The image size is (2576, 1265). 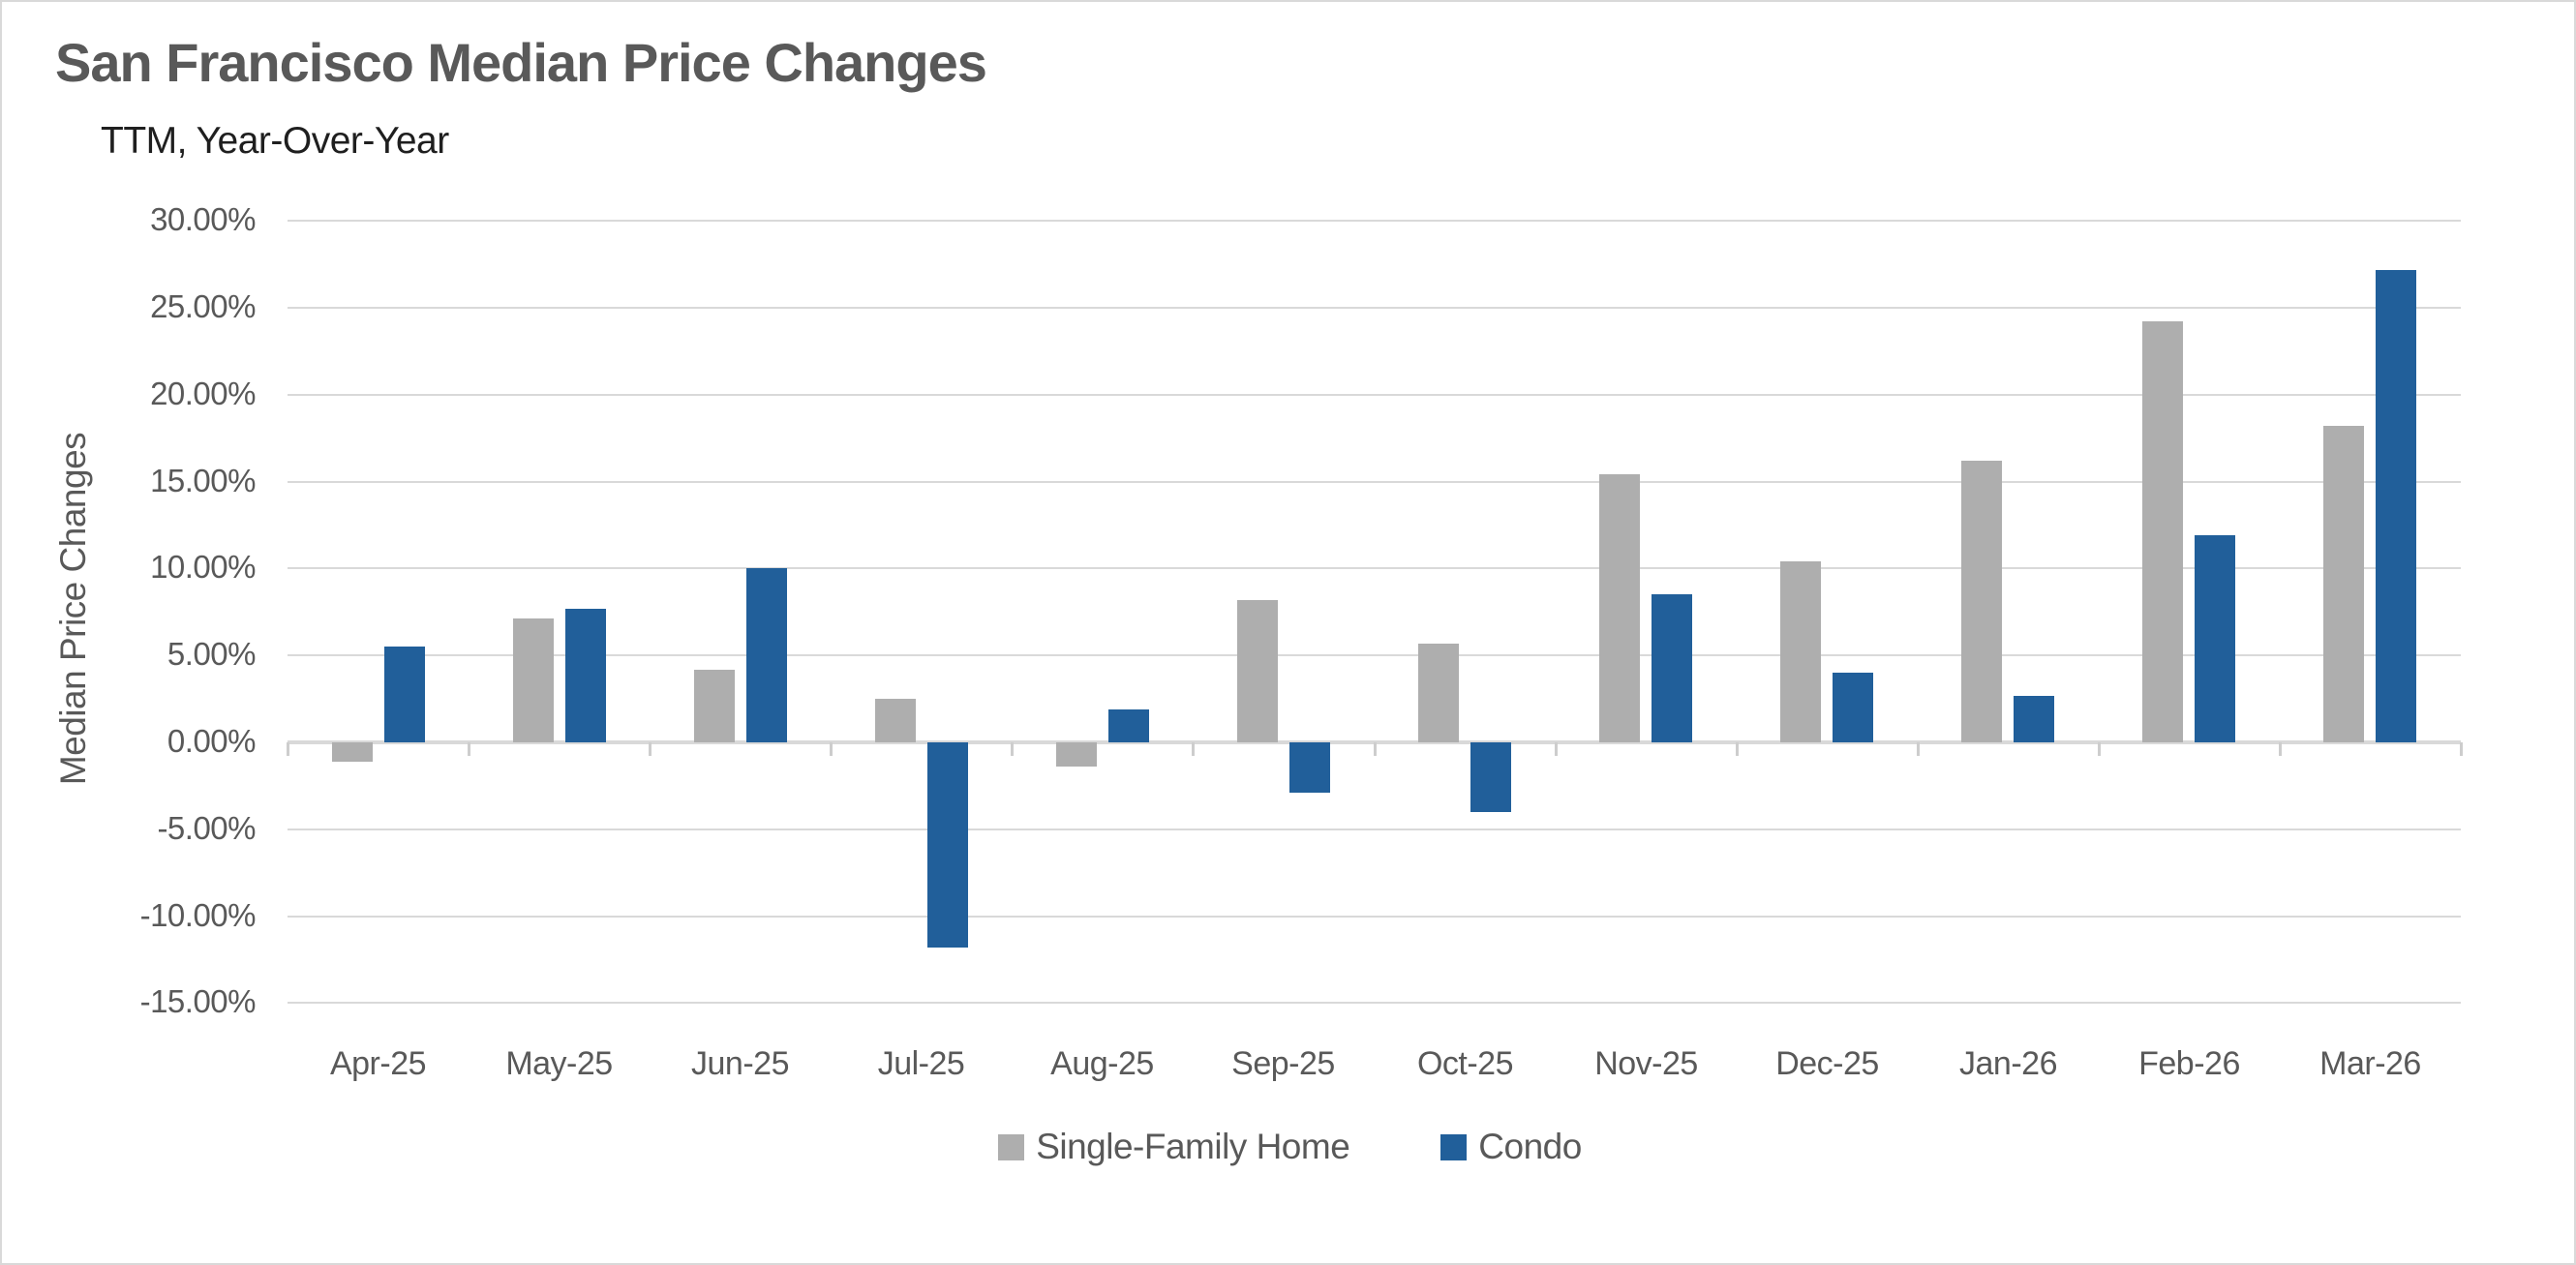 I want to click on x-tick-label-apr-25: Apr-25, so click(x=378, y=1063).